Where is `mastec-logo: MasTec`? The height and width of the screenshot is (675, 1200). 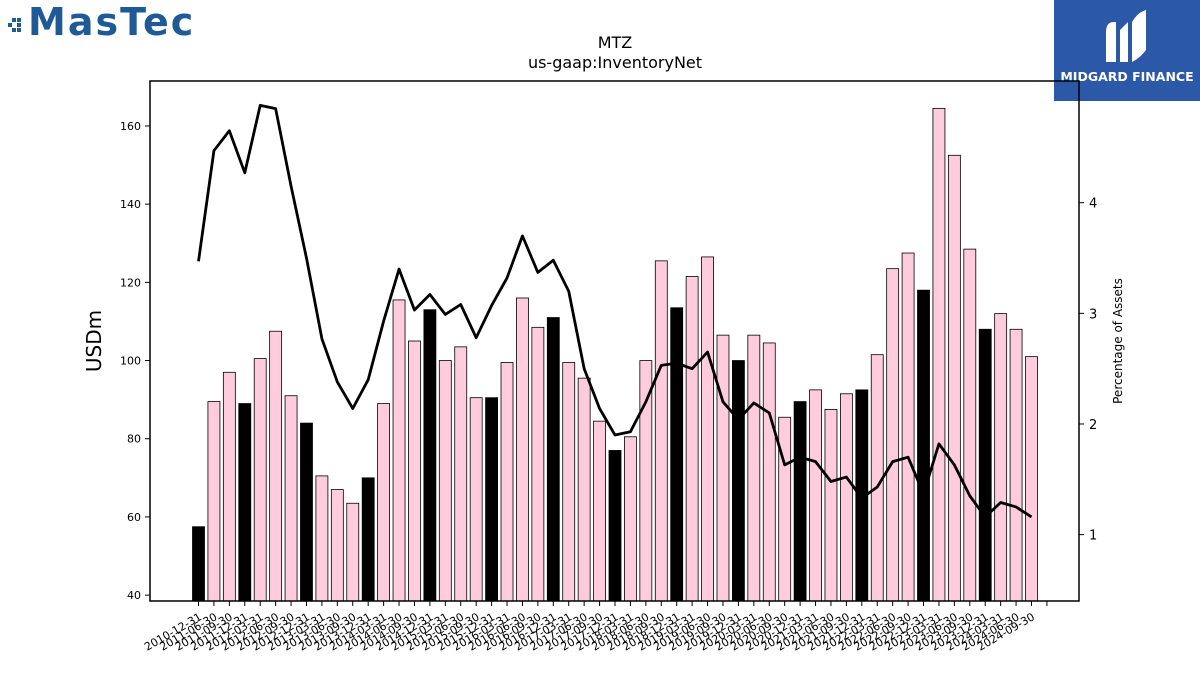 mastec-logo: MasTec is located at coordinates (100, 23).